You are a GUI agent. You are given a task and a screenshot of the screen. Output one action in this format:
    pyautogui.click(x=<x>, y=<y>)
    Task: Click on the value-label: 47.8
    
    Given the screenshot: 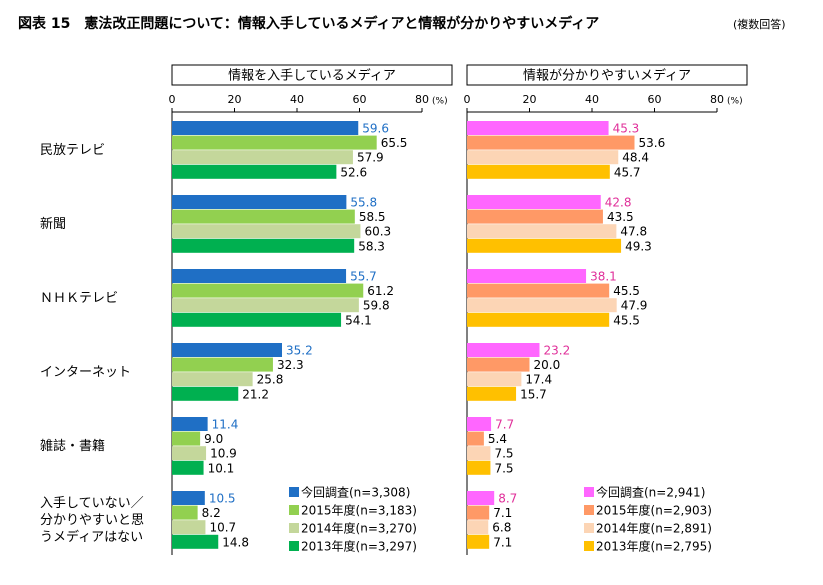 What is the action you would take?
    pyautogui.click(x=633, y=232)
    